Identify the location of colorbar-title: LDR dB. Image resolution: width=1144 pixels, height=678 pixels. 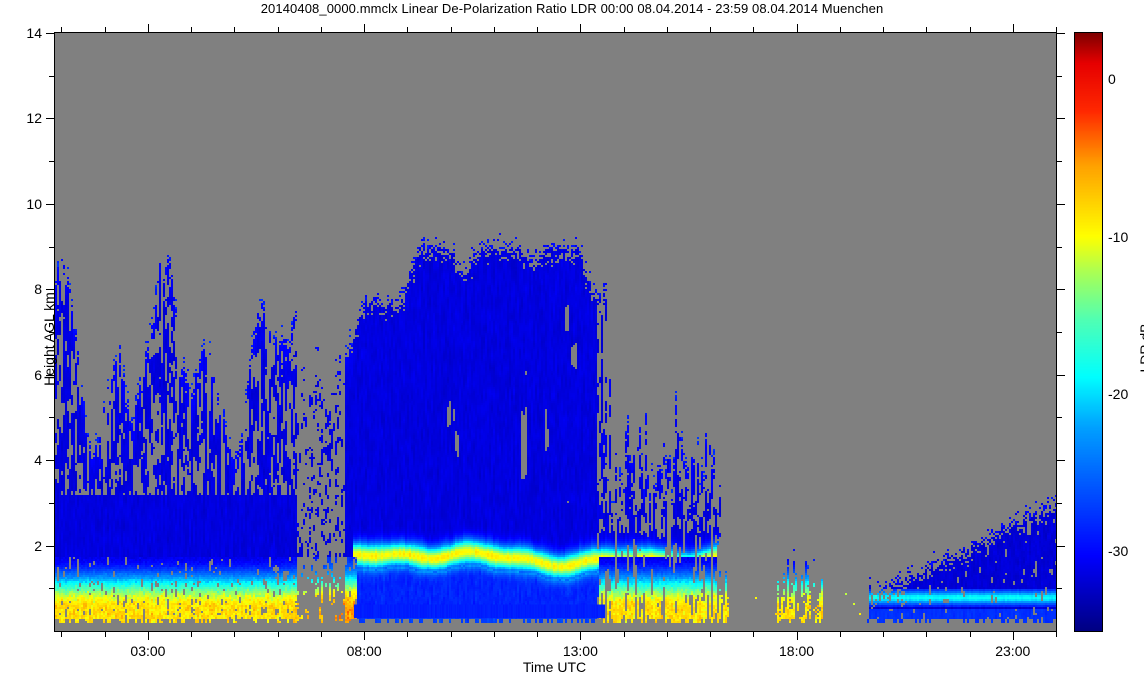
(1140, 348).